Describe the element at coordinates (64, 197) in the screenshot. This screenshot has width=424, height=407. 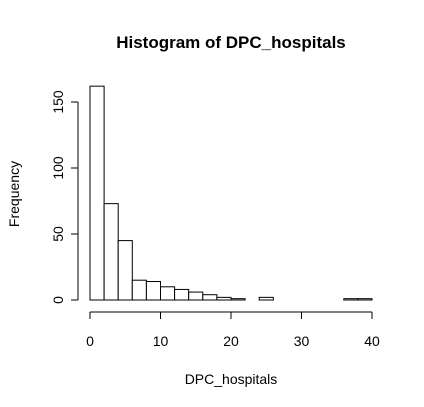
I see `y-axis: 0 50 100 150` at that location.